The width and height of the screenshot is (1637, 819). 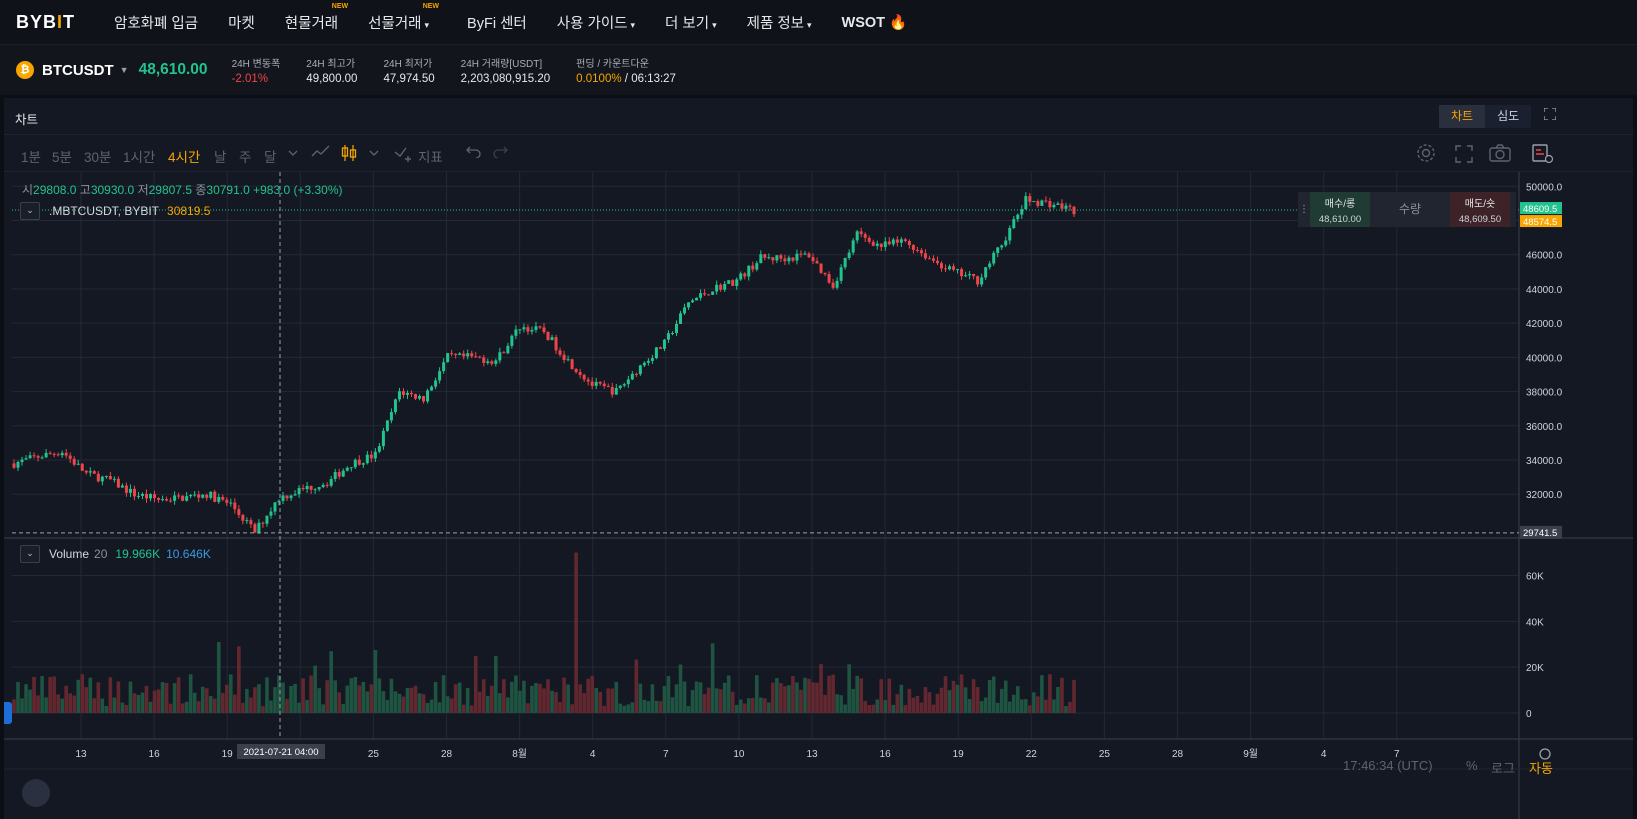 I want to click on buy-long-button: 매수/롱 48,610.00, so click(x=1340, y=209).